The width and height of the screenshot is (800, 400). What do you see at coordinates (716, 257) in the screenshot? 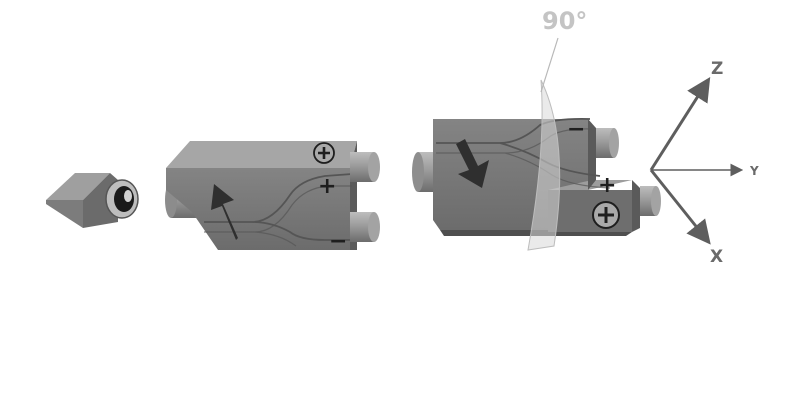
I see `x-axis-label: X` at bounding box center [716, 257].